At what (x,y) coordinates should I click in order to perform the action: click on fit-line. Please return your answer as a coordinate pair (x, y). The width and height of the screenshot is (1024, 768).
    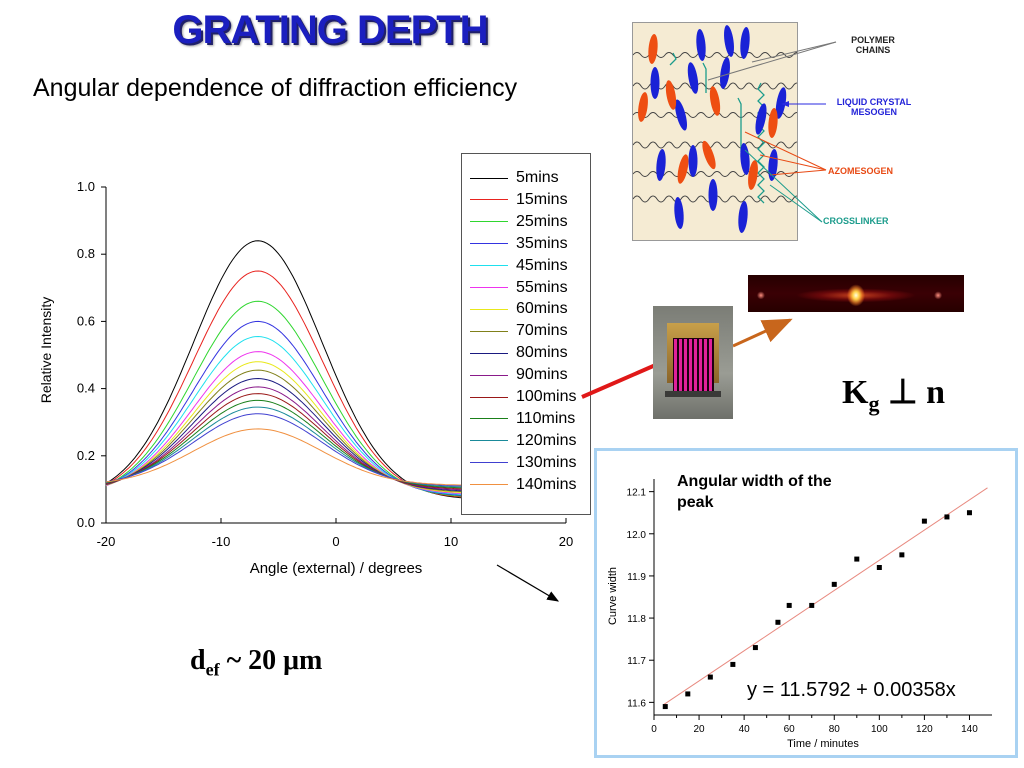
    Looking at the image, I should click on (825, 596).